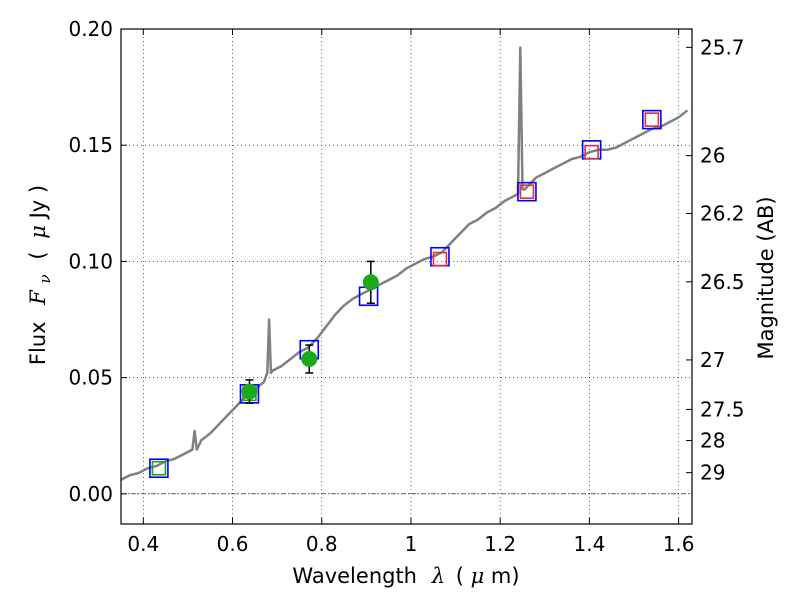 The width and height of the screenshot is (800, 600). What do you see at coordinates (354, 576) in the screenshot?
I see `x-axis-title-text: Wavelength` at bounding box center [354, 576].